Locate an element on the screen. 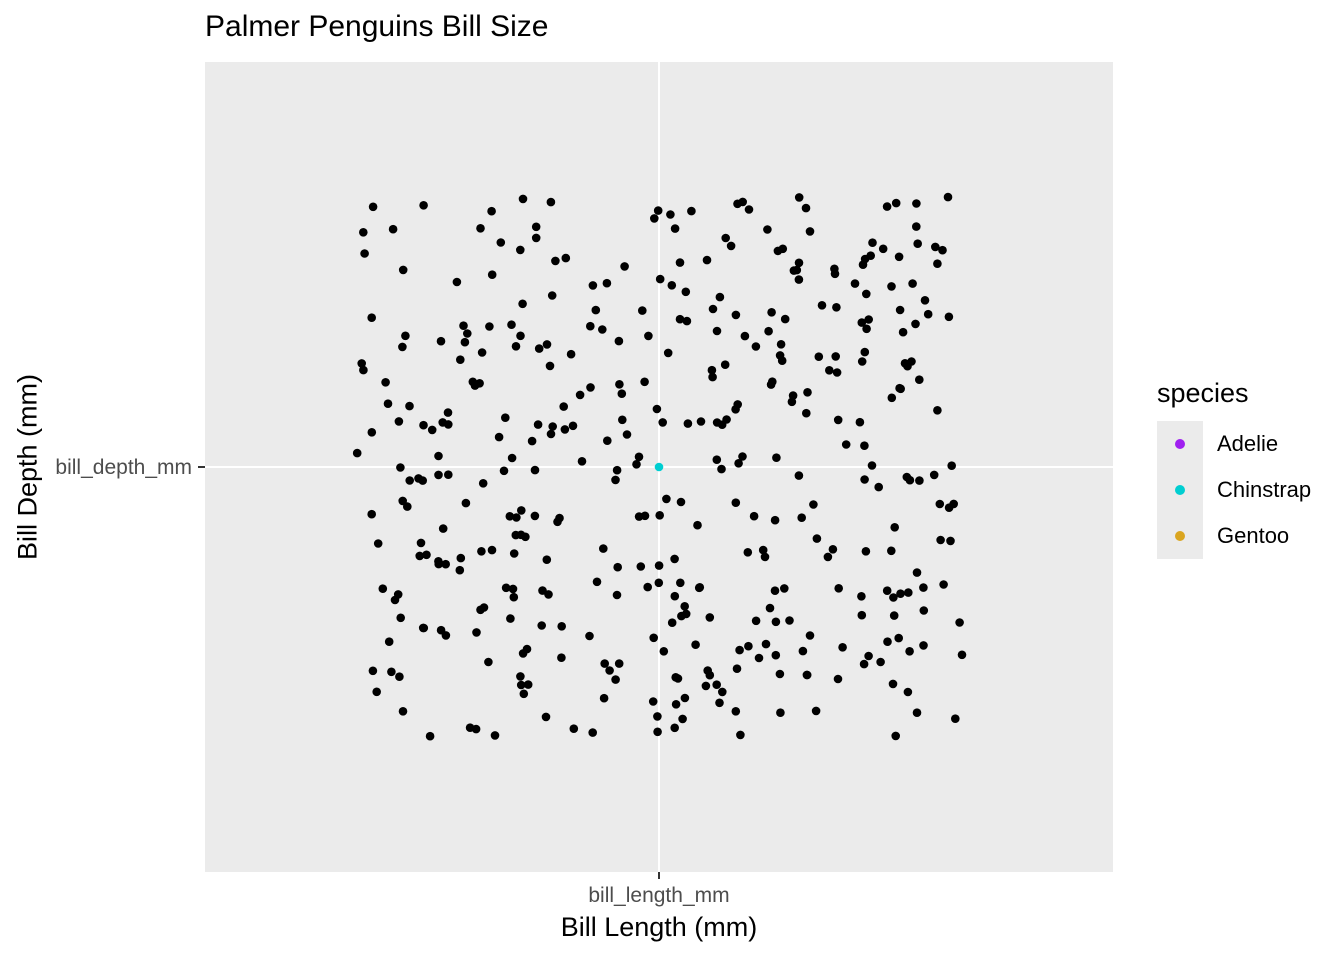 The height and width of the screenshot is (960, 1344). data-point-chinstrap is located at coordinates (659, 467).